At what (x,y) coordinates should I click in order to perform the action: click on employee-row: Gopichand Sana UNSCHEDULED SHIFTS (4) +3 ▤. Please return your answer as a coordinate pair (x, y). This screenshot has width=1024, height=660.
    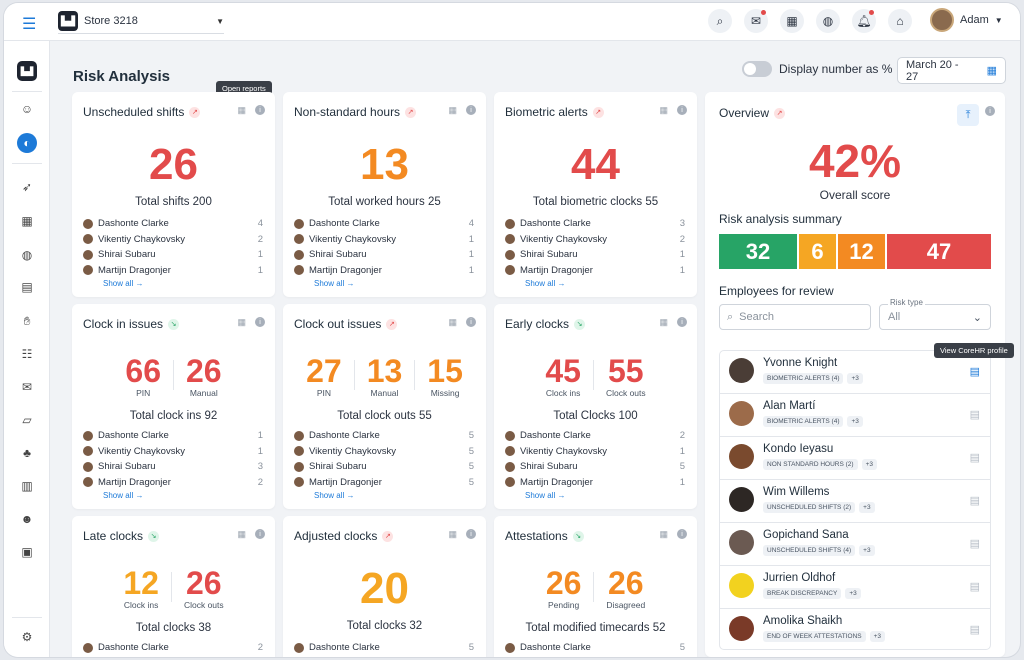
    Looking at the image, I should click on (855, 544).